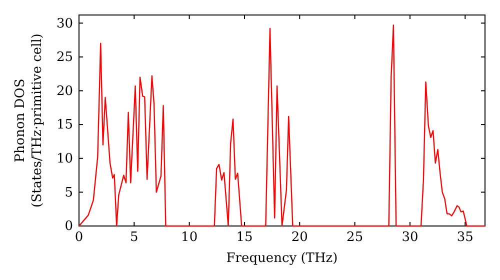 Image resolution: width=500 pixels, height=280 pixels. What do you see at coordinates (299, 238) in the screenshot?
I see `x-tick-label: 20` at bounding box center [299, 238].